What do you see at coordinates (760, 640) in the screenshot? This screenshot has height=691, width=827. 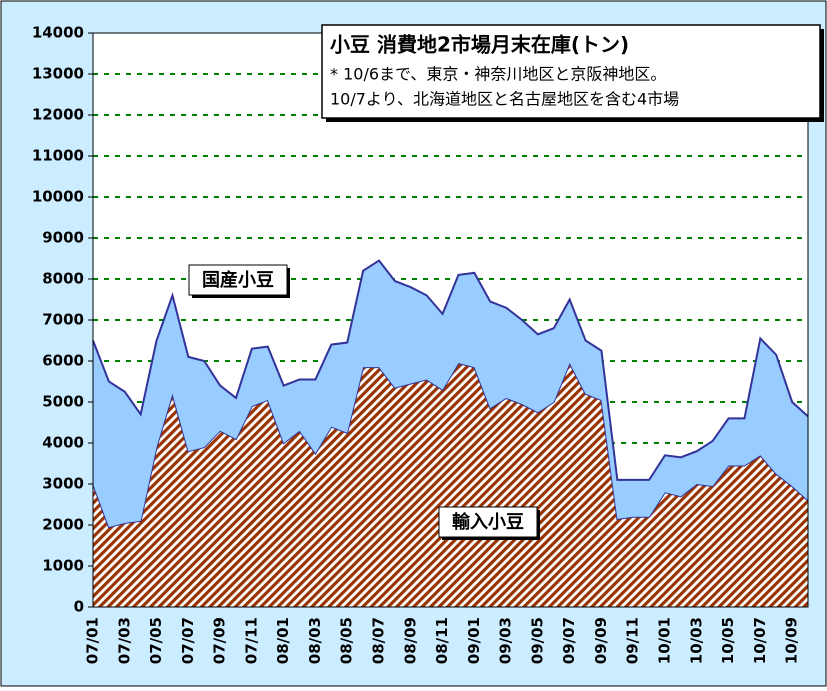 I see `x-tick-label: 10/07` at bounding box center [760, 640].